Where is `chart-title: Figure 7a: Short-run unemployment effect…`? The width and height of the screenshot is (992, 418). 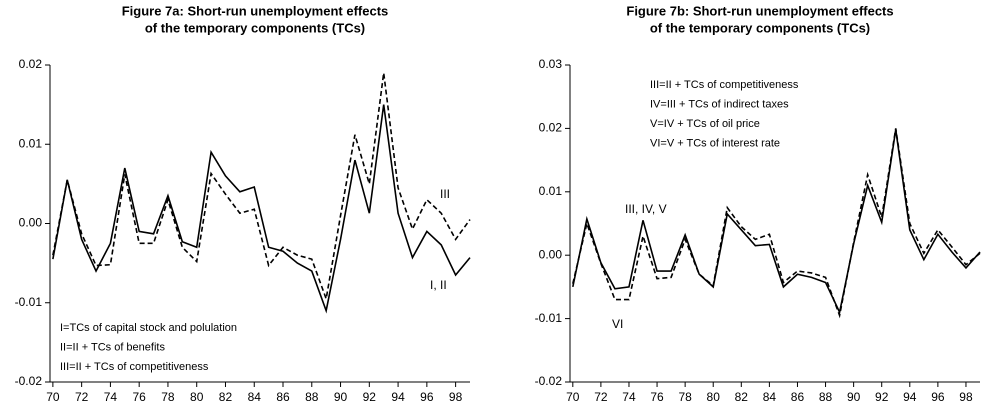 chart-title: Figure 7a: Short-run unemployment effect… is located at coordinates (255, 10).